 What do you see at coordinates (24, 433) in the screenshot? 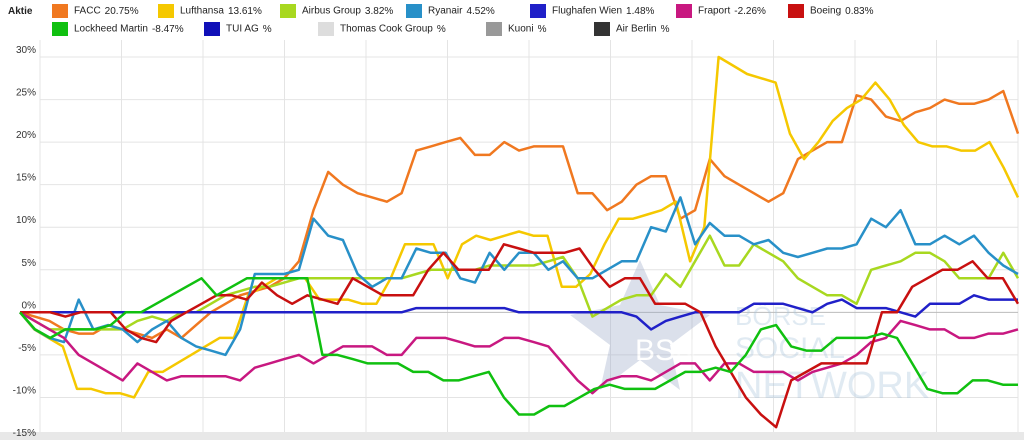
I see `y-tick-label: -15%` at bounding box center [24, 433].